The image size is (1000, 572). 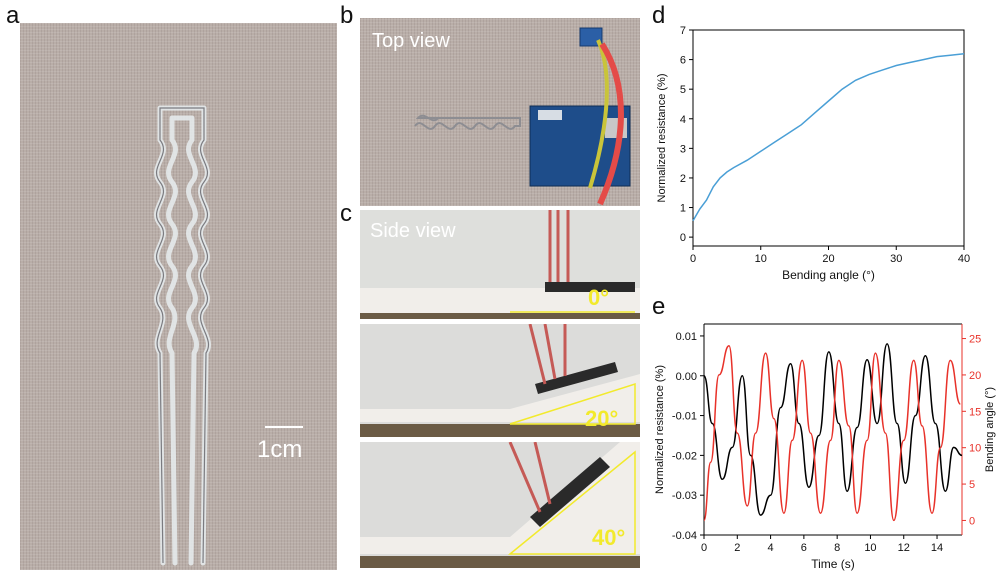 What do you see at coordinates (975, 449) in the screenshot?
I see `y-right-tick-label-e-2: 10` at bounding box center [975, 449].